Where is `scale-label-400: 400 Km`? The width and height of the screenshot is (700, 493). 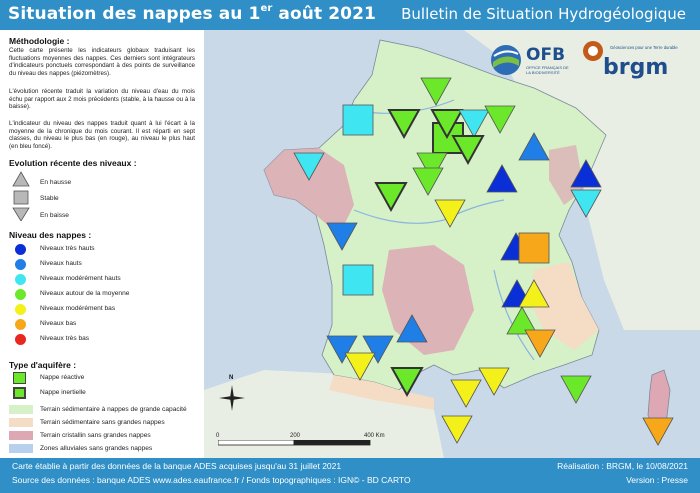 scale-label-400: 400 Km is located at coordinates (374, 436).